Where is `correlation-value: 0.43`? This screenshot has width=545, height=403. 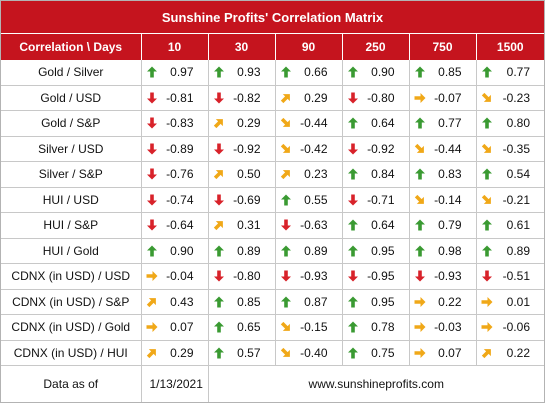
correlation-value: 0.43 is located at coordinates (182, 301).